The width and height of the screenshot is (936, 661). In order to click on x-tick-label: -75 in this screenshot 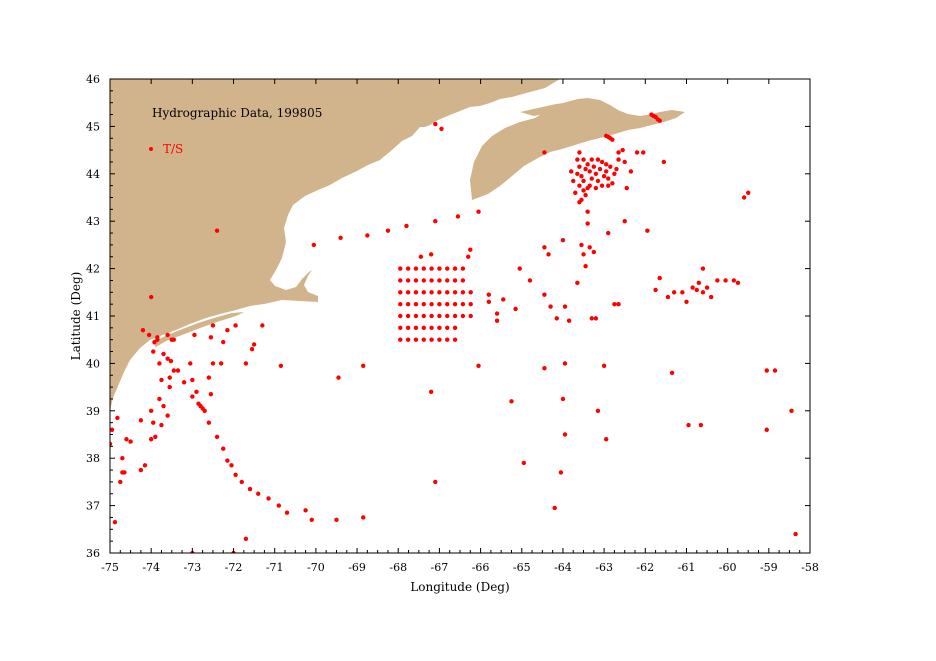, I will do `click(110, 567)`.